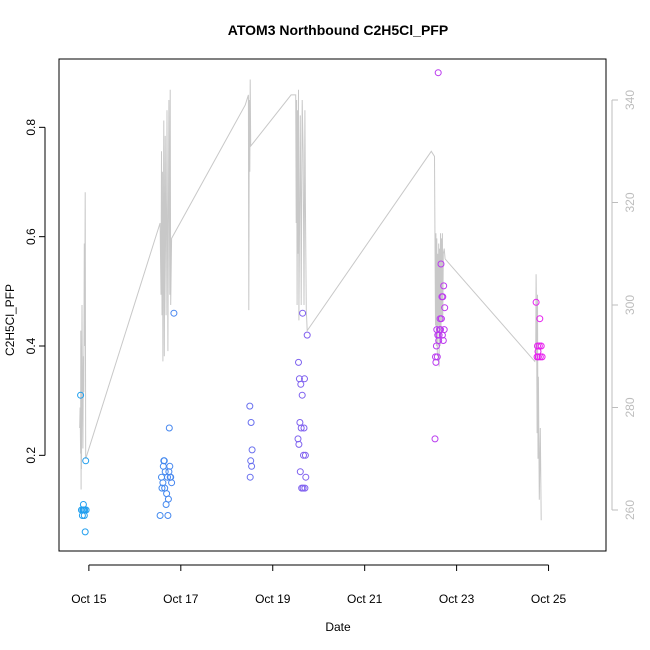 The image size is (650, 650). I want to click on x-tick-label: Oct 19, so click(273, 599).